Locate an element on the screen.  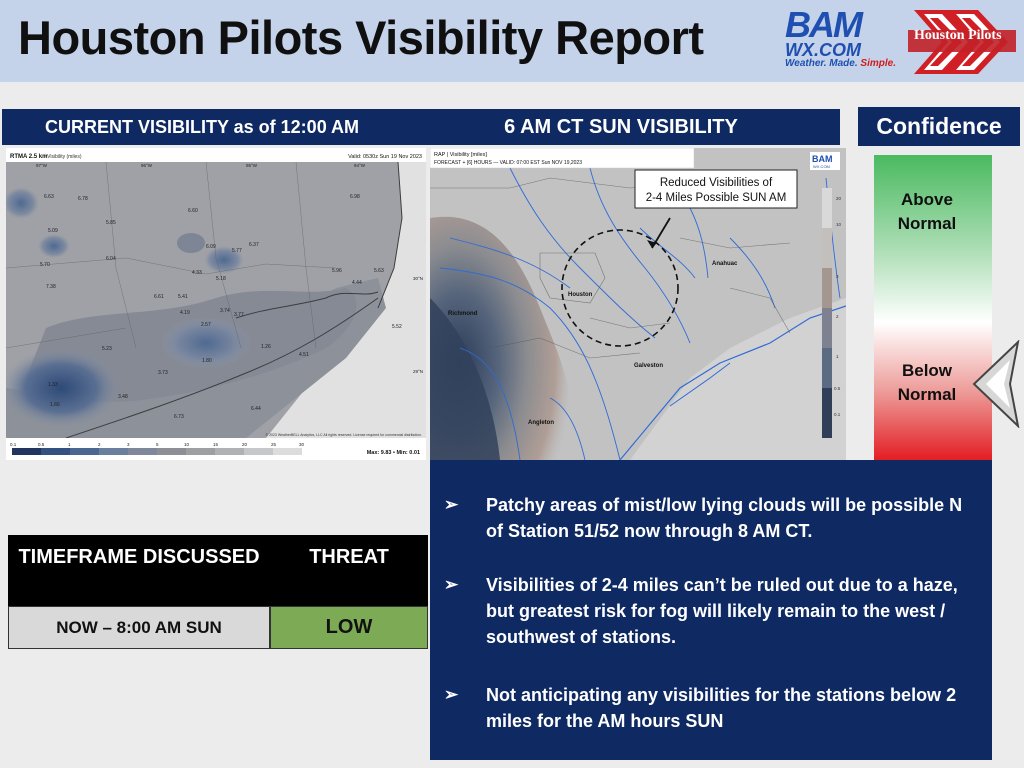
current-map-subheader: • Visibility (miles) is located at coordinates (63, 157).